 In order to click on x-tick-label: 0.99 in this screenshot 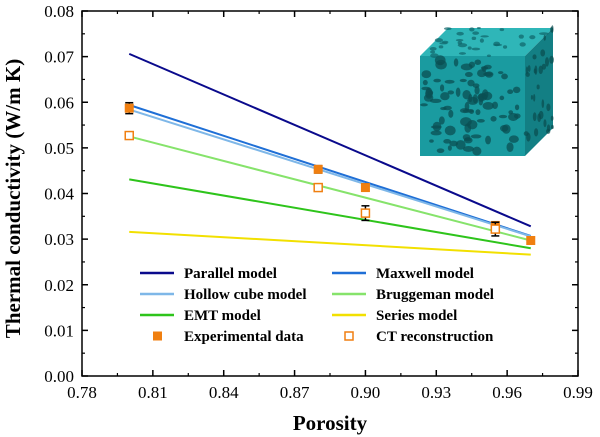, I will do `click(578, 392)`.